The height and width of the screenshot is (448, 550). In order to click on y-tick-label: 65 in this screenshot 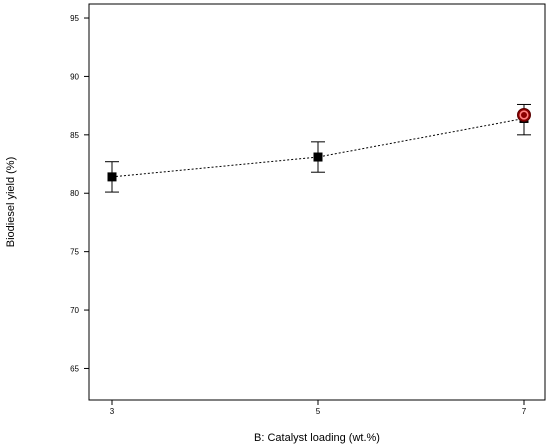, I will do `click(74, 368)`.